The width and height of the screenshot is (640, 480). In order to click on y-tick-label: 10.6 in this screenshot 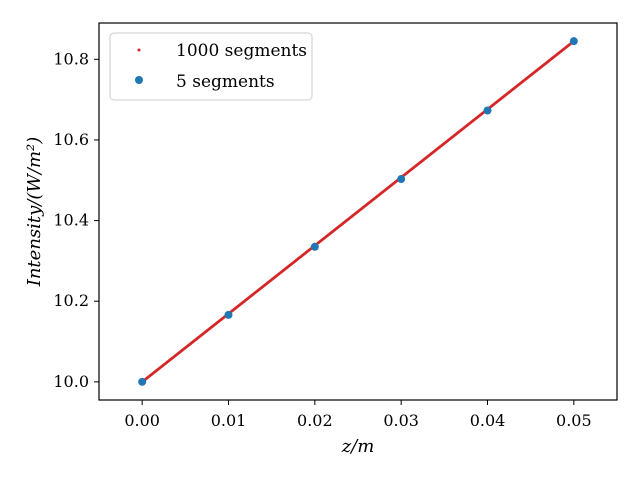, I will do `click(71, 139)`.